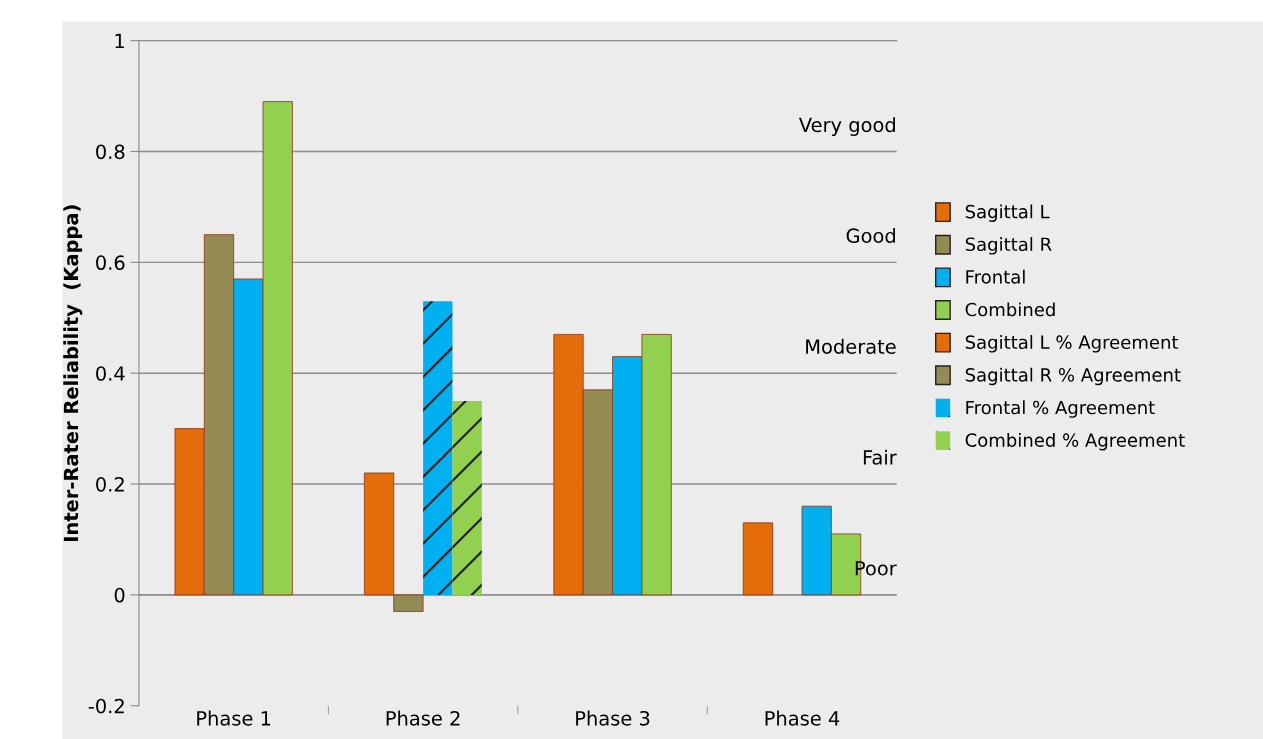 Image resolution: width=1263 pixels, height=739 pixels. I want to click on y-tick-label: 0.2, so click(110, 484).